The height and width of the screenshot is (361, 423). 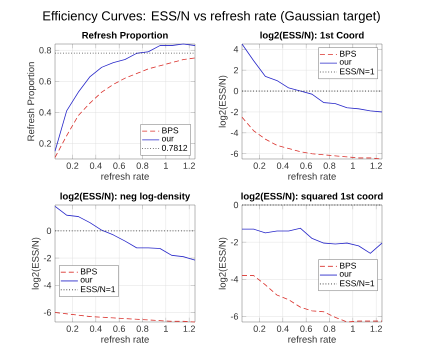 I want to click on chart-title: log2(ESS/N): squared 1st coord, so click(x=312, y=197).